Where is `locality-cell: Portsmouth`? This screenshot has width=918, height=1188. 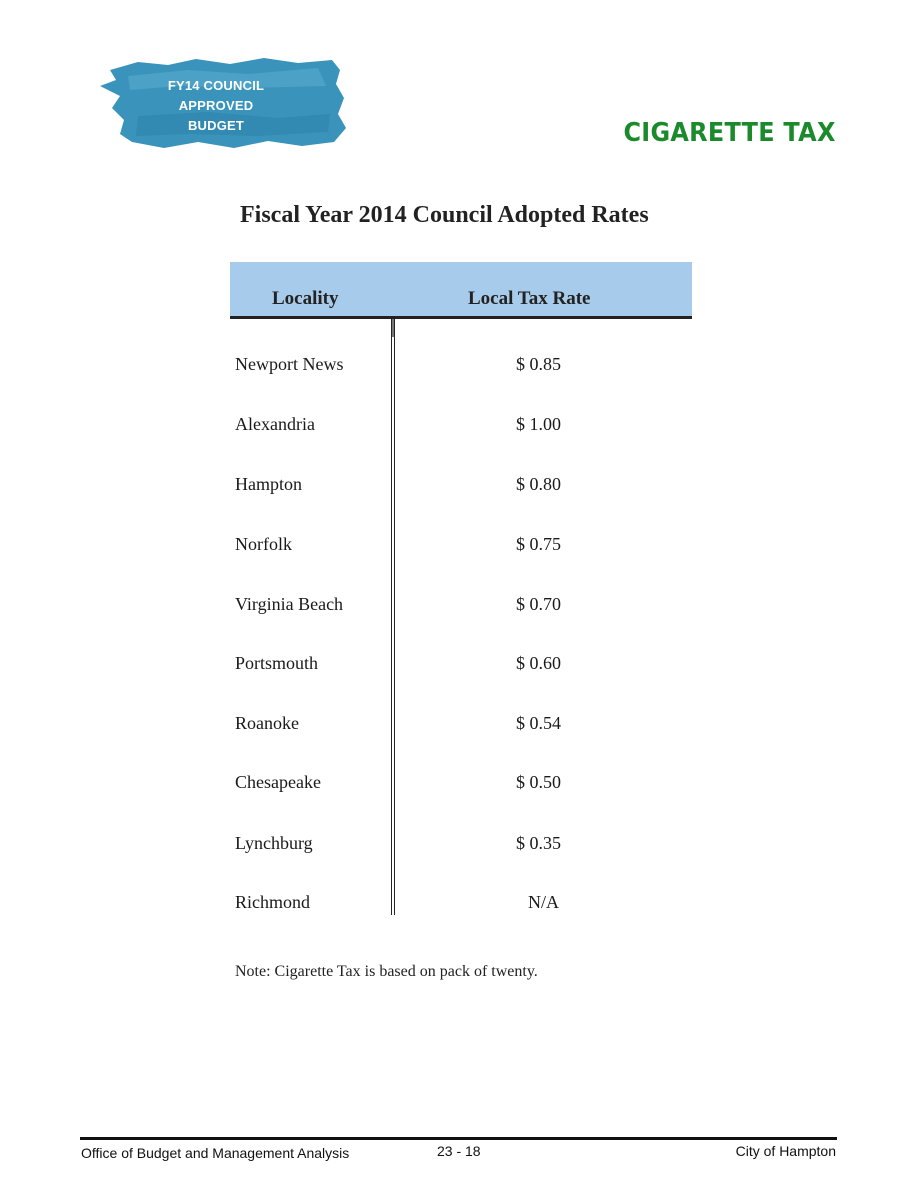 locality-cell: Portsmouth is located at coordinates (277, 663).